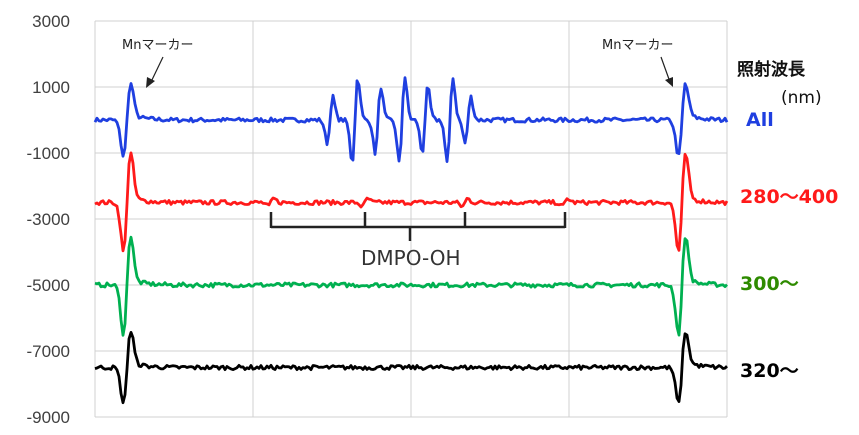 The width and height of the screenshot is (859, 435). What do you see at coordinates (771, 69) in the screenshot?
I see `legend-title: 照射波長` at bounding box center [771, 69].